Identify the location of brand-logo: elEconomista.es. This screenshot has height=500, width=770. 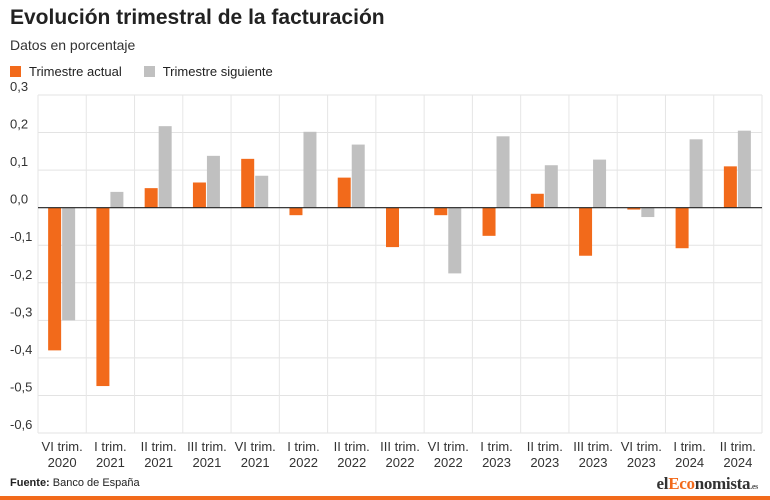
(707, 484).